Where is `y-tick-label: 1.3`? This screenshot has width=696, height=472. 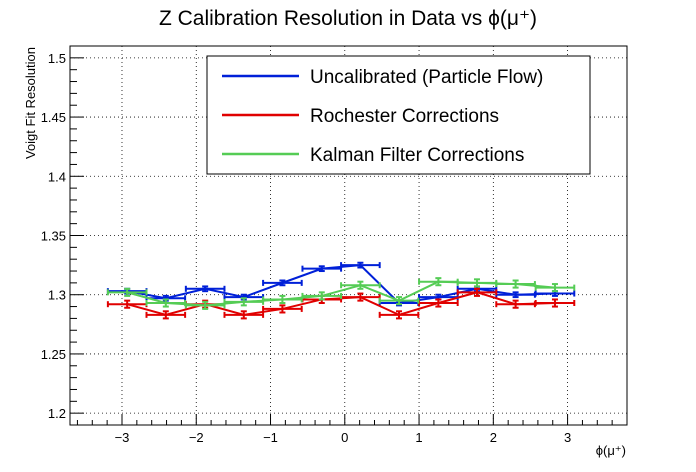 y-tick-label: 1.3 is located at coordinates (57, 295).